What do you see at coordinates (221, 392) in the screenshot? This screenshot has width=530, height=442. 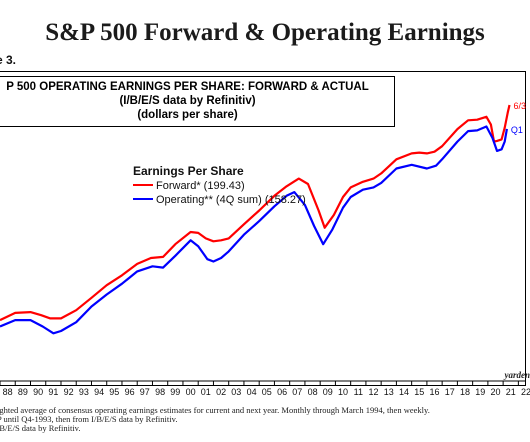 I see `x-tick-label: 02` at bounding box center [221, 392].